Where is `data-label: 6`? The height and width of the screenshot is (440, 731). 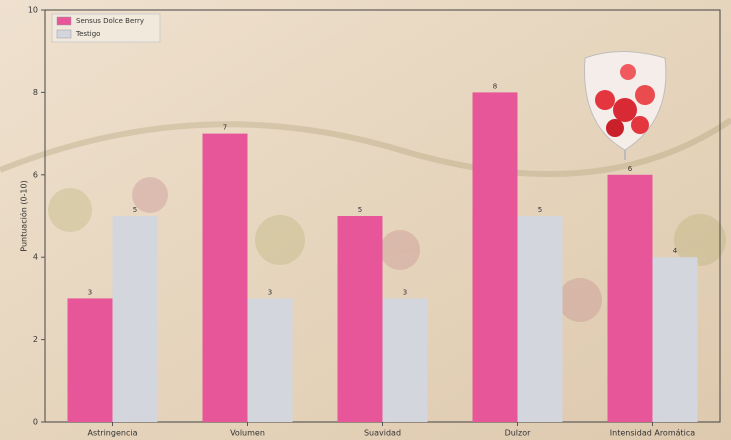
data-label: 6 is located at coordinates (630, 169).